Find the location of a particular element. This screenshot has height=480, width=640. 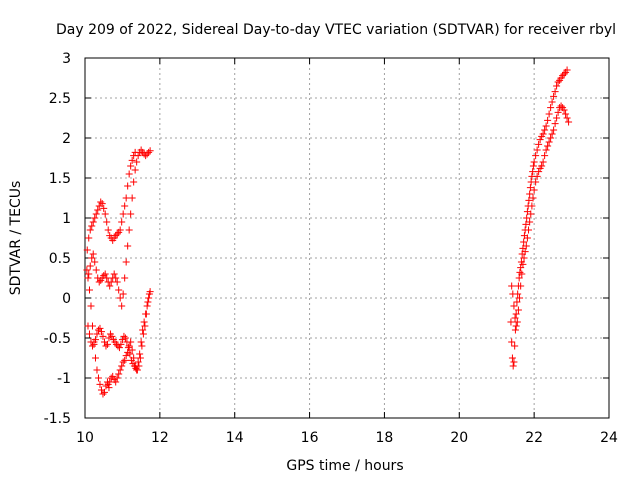

x-tick-label: 16 is located at coordinates (310, 438).